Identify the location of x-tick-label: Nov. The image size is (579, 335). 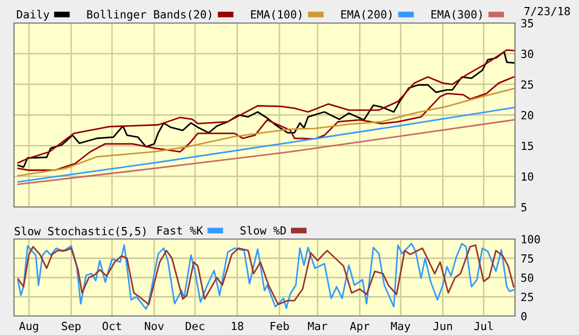
(154, 326).